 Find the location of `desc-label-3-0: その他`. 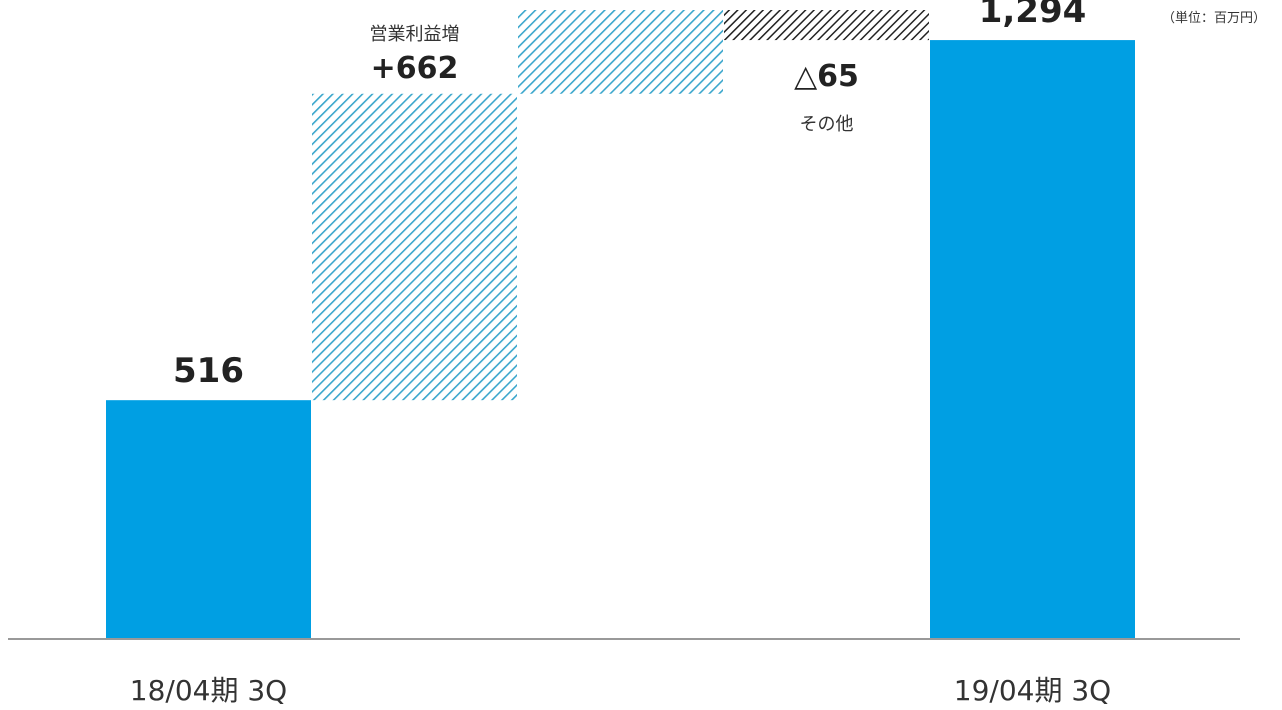

desc-label-3-0: その他 is located at coordinates (827, 124).